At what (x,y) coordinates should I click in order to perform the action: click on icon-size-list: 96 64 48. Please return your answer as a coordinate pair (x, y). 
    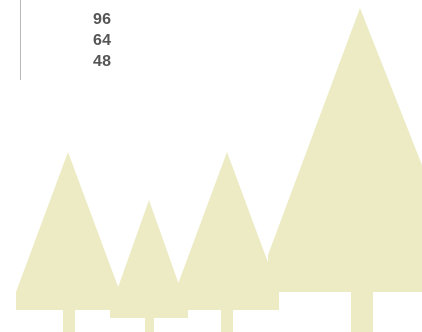
    Looking at the image, I should click on (102, 40).